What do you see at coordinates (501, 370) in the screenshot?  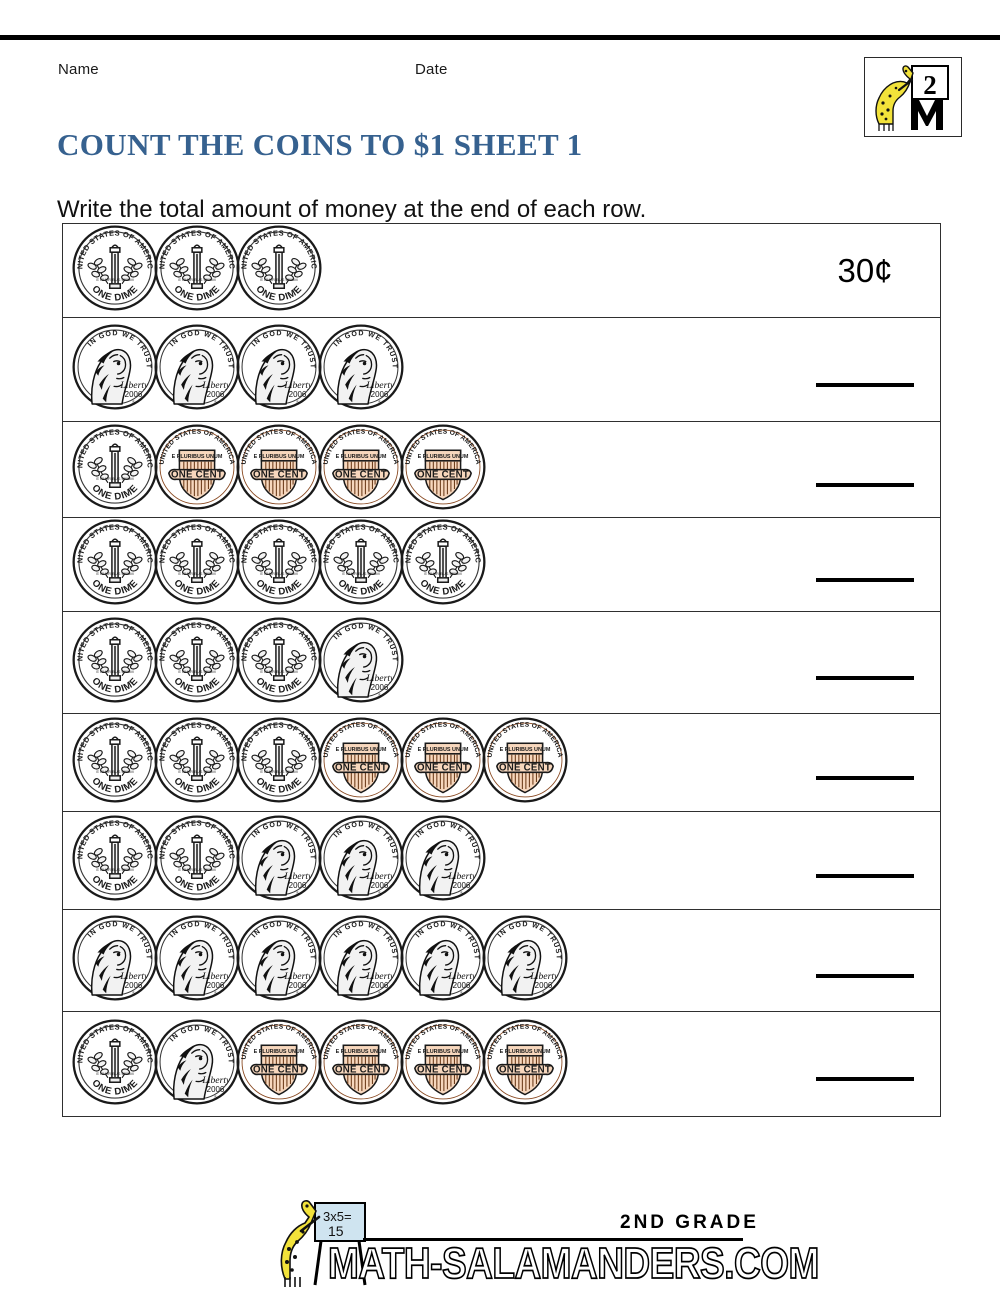 I see `coin-row: IN GOD WE TRUST Liberty 2006 s` at bounding box center [501, 370].